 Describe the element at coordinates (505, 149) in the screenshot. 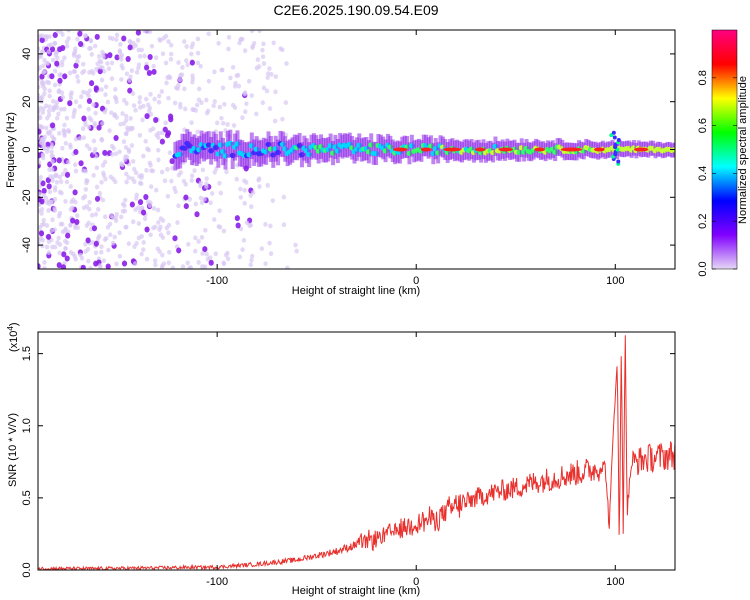

I see `heatmap-hotspot` at that location.